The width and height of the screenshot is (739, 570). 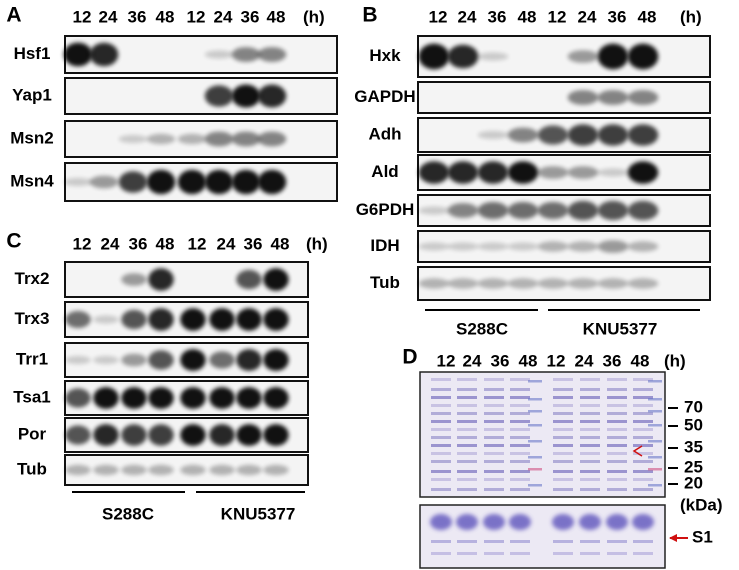 What do you see at coordinates (32, 278) in the screenshot?
I see `row-label: Trx2` at bounding box center [32, 278].